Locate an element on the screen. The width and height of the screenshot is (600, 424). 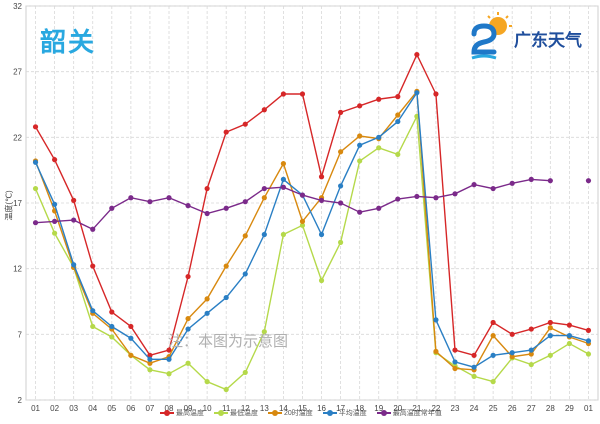
x-tick-label: 09 is located at coordinates (188, 408).